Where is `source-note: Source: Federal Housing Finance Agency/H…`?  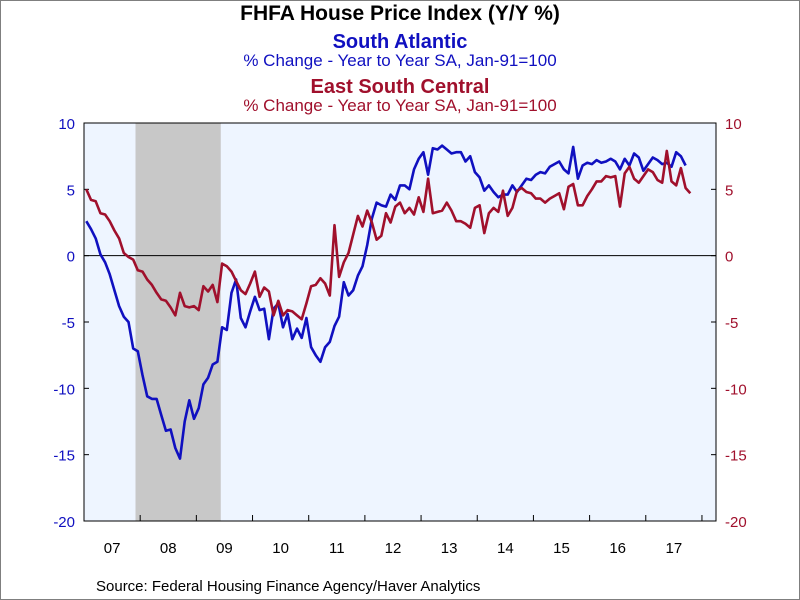
source-note: Source: Federal Housing Finance Agency/H… is located at coordinates (288, 586).